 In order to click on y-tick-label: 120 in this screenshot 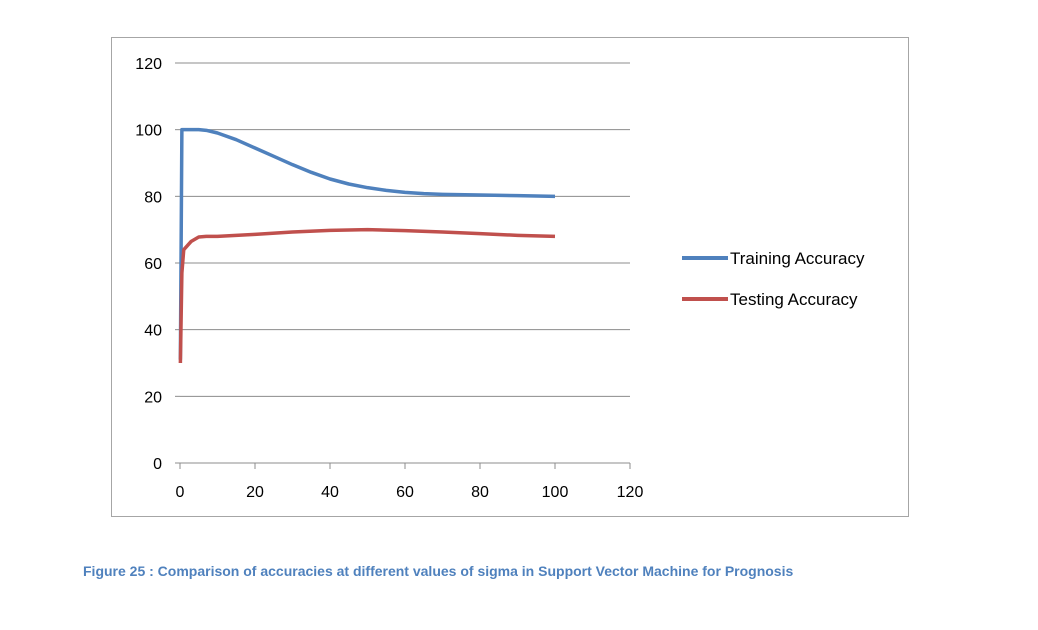, I will do `click(148, 64)`.